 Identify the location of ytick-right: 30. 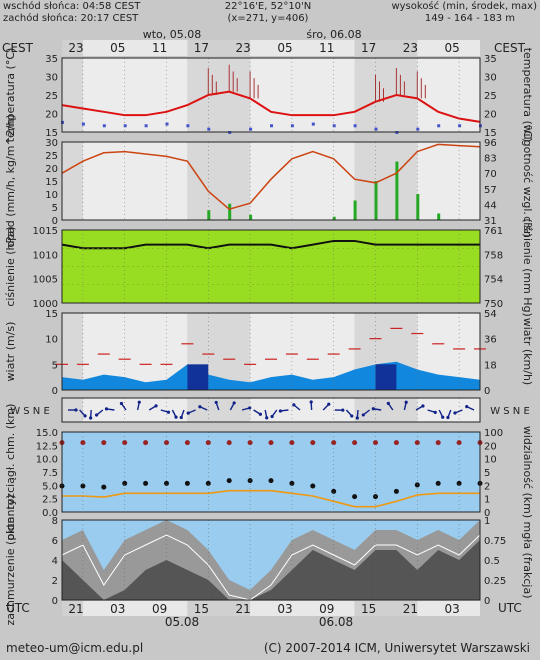
(490, 78).